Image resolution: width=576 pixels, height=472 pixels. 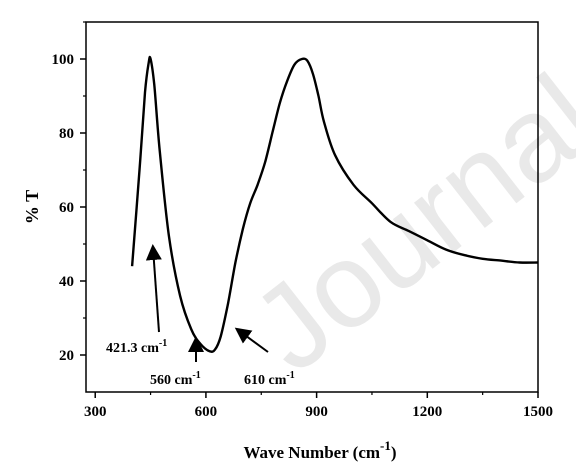 I want to click on y-tick-label: 60, so click(x=66, y=208).